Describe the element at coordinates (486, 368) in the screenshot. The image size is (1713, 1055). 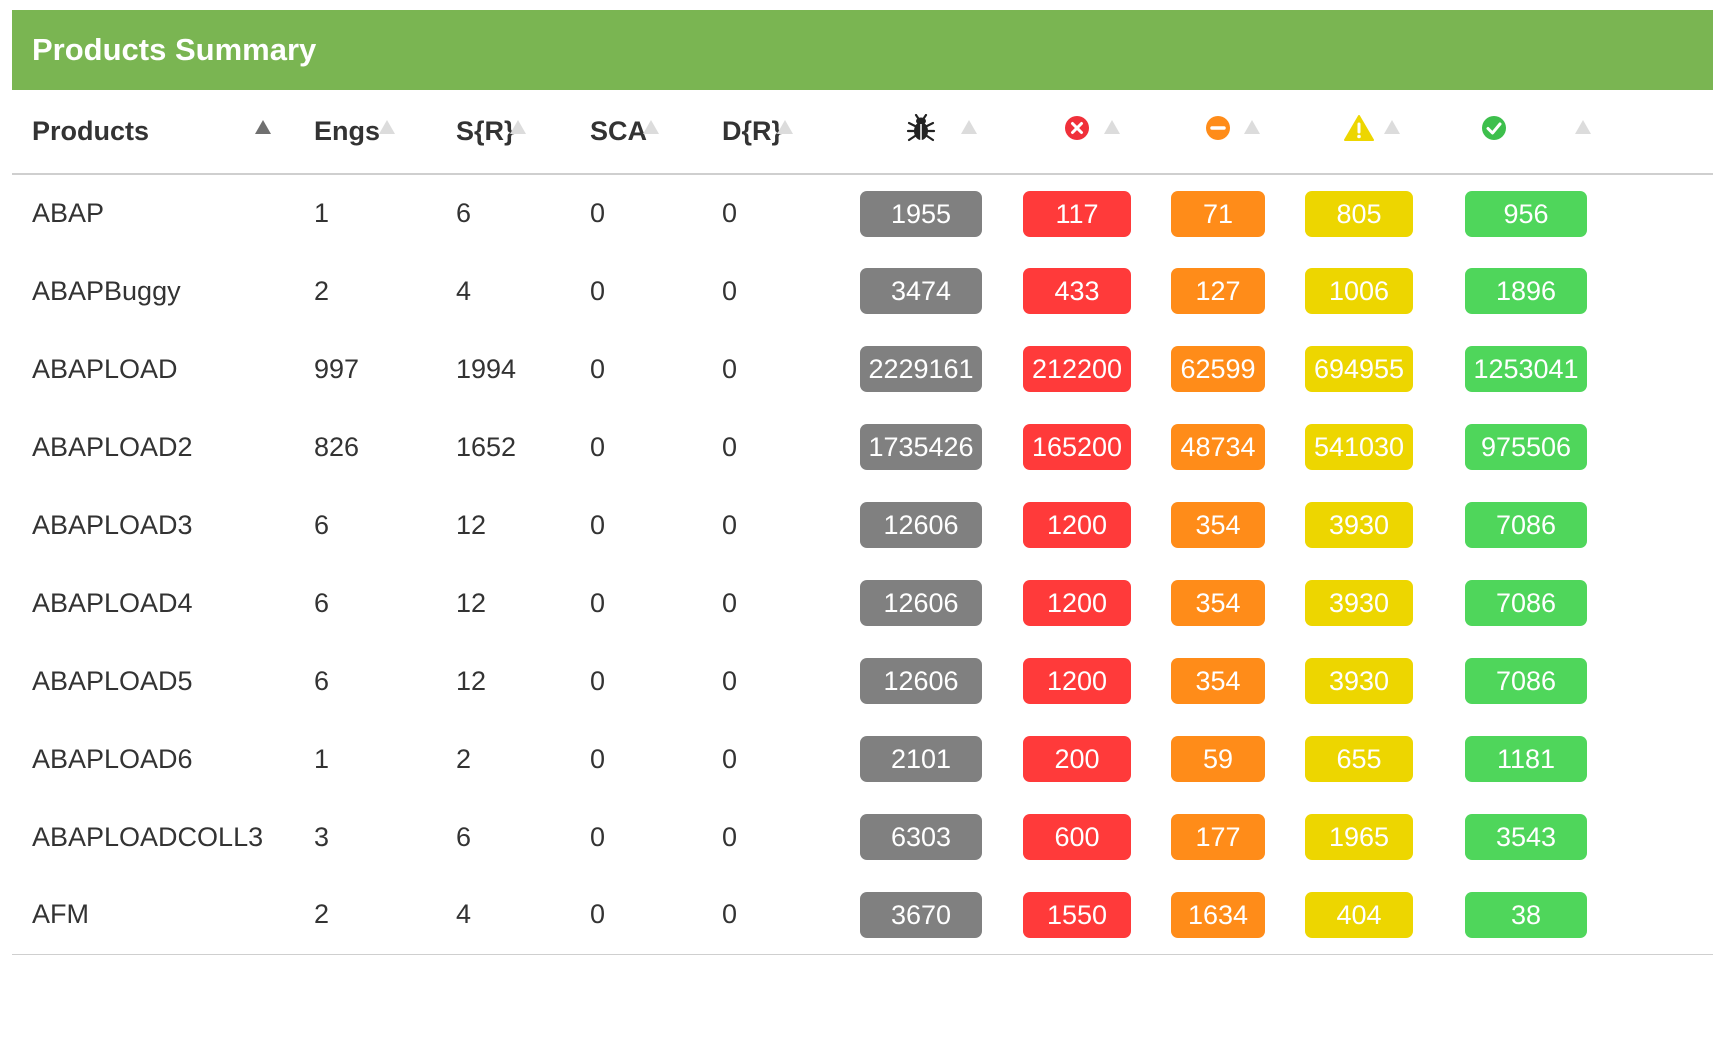
I see `cell-sr: 1994` at that location.